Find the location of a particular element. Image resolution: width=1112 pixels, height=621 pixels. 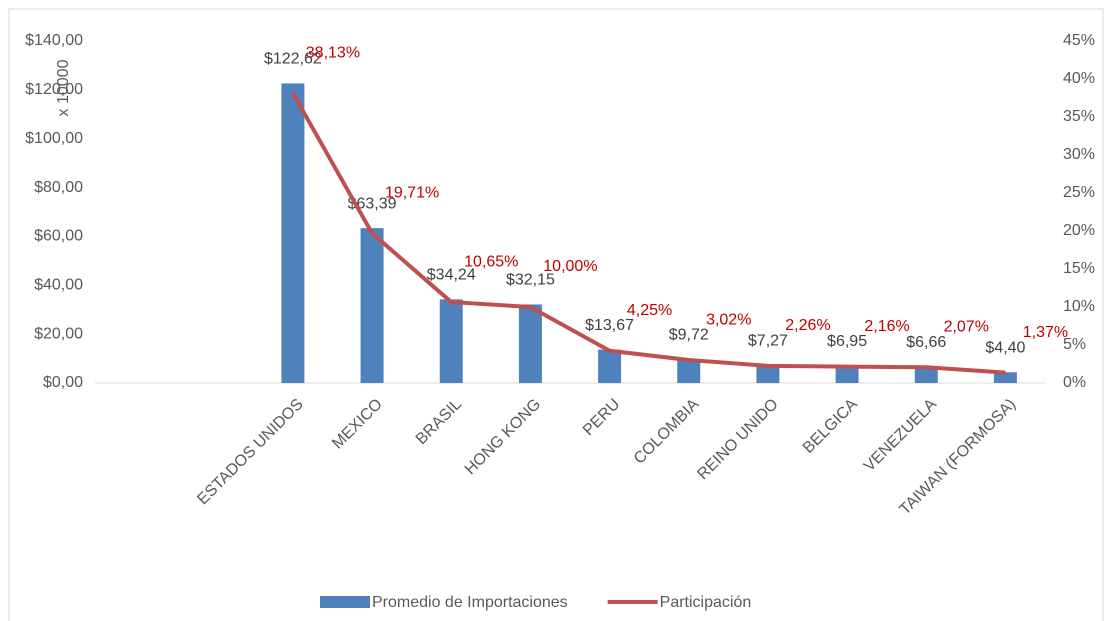

y-tick-label: $60,00 is located at coordinates (58, 236).